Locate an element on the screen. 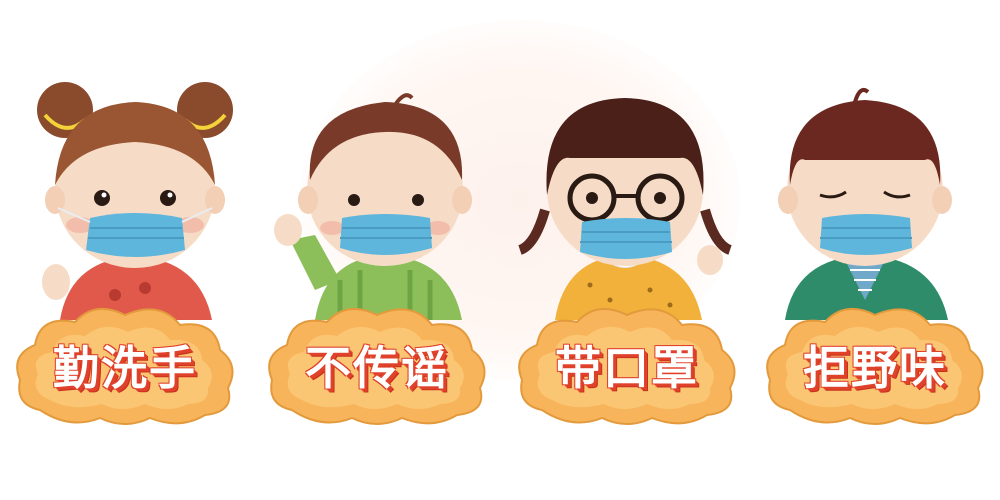 This screenshot has height=500, width=1000. cloud-card-4: 拒野味 is located at coordinates (875, 365).